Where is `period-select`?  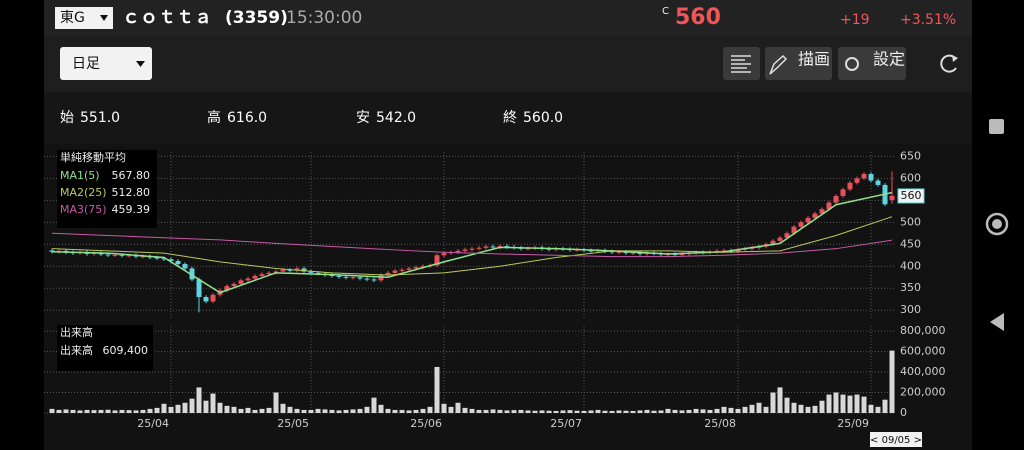
period-select is located at coordinates (106, 63).